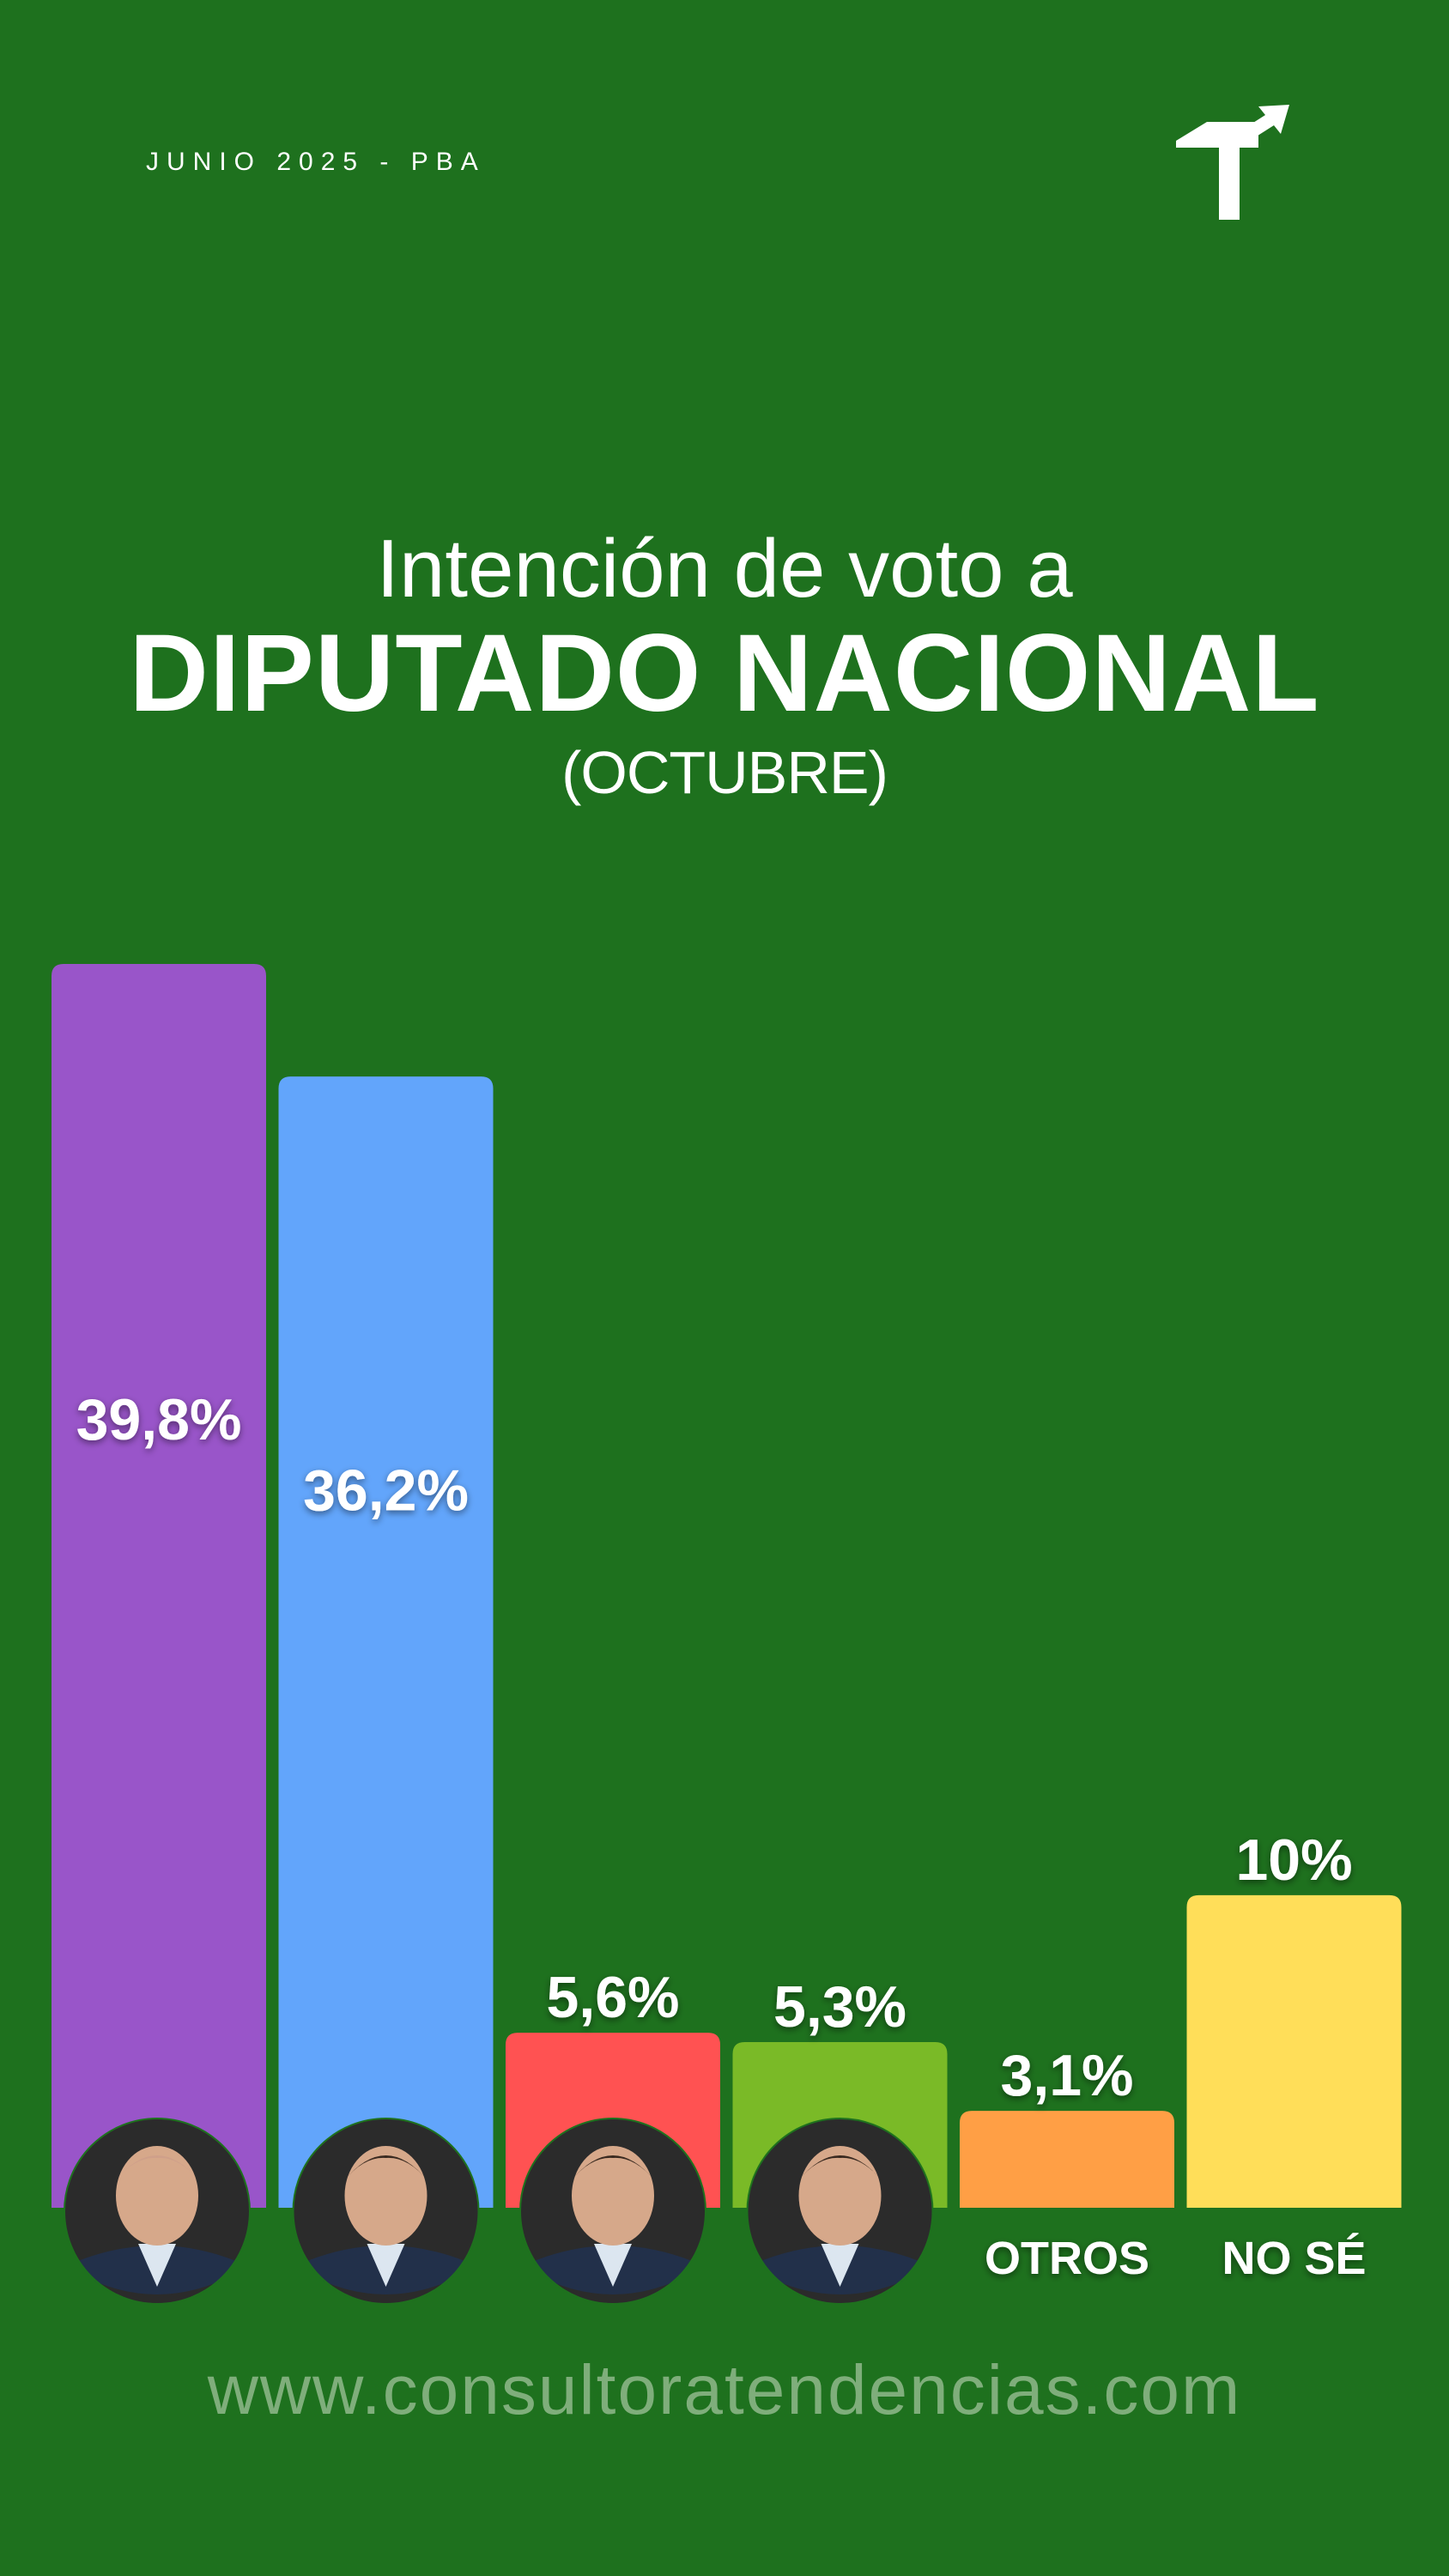  Describe the element at coordinates (1232, 162) in the screenshot. I see `tendencias-logo-icon` at that location.